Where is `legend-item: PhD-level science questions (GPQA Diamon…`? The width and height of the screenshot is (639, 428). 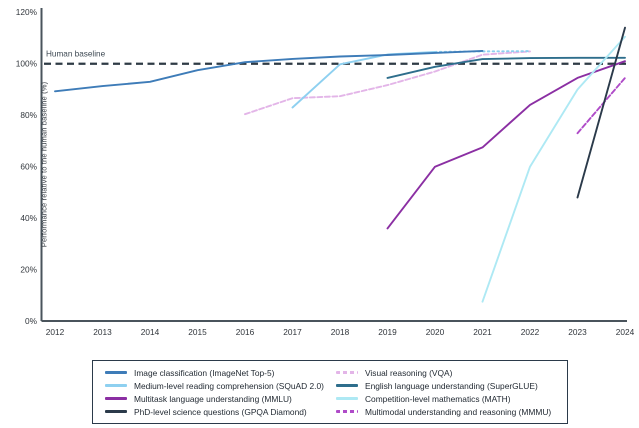 legend-item: PhD-level science questions (GPQA Diamon… is located at coordinates (215, 412).